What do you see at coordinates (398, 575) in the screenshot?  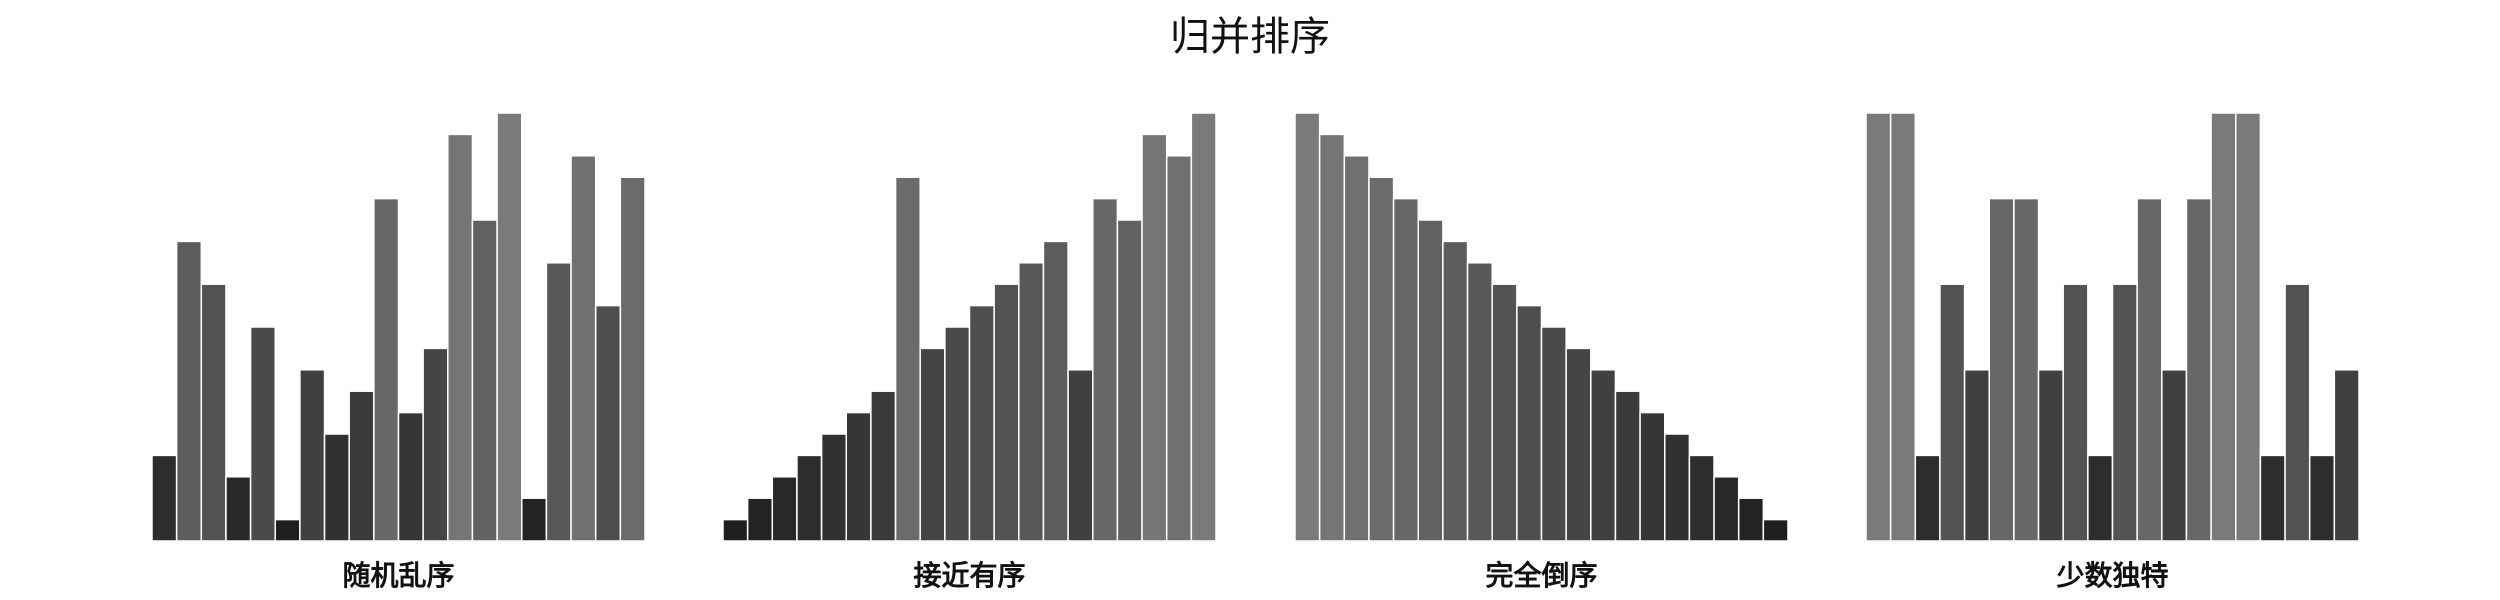 I see `panel-title: 随机乱序` at bounding box center [398, 575].